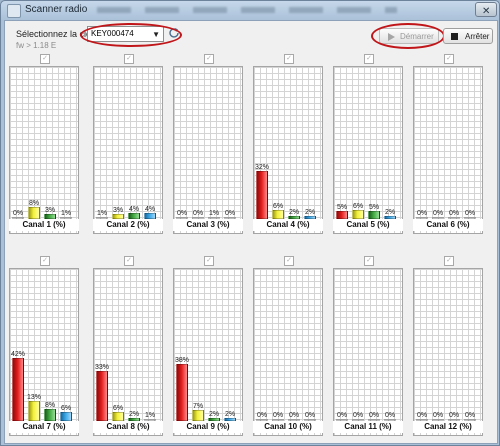  I want to click on close-icon: ✕, so click(486, 11).